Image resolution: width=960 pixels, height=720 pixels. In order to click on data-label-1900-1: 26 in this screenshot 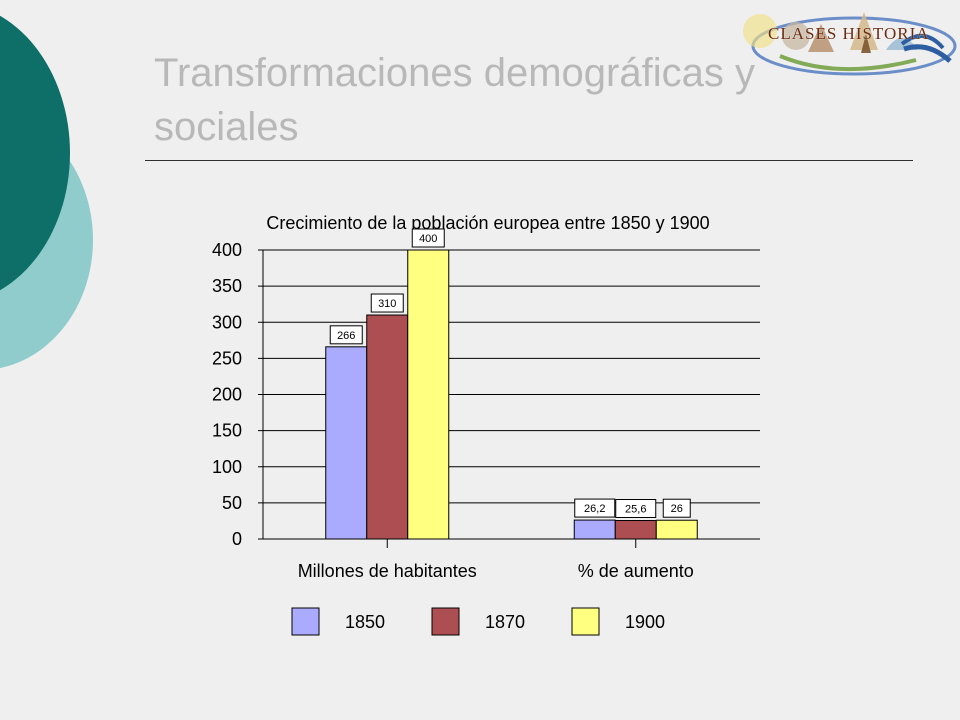, I will do `click(677, 509)`.